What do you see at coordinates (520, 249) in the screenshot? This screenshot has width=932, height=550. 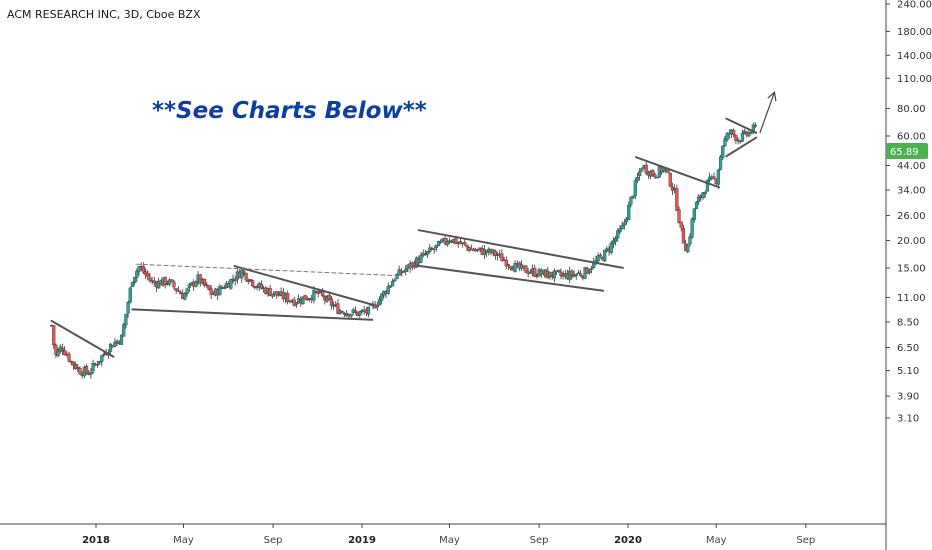 I see `trendline-channel-top` at bounding box center [520, 249].